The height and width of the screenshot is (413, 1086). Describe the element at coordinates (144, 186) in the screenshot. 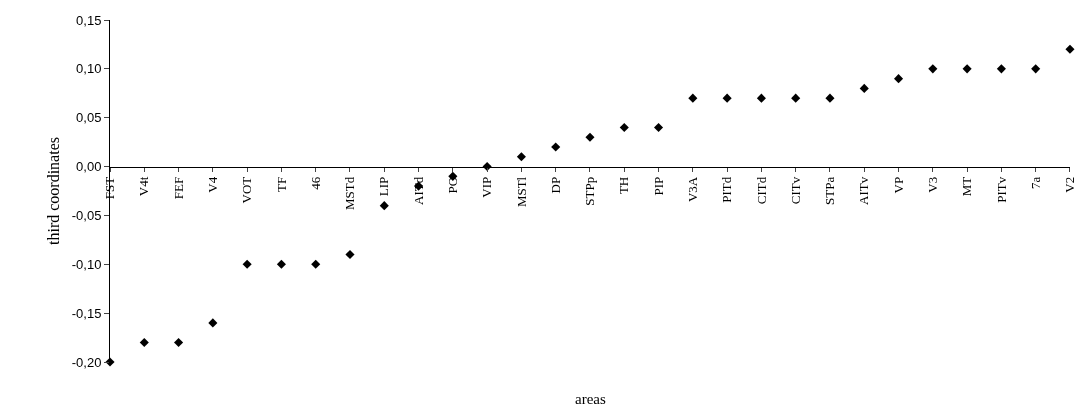

I see `x-tick-label: V4t` at that location.